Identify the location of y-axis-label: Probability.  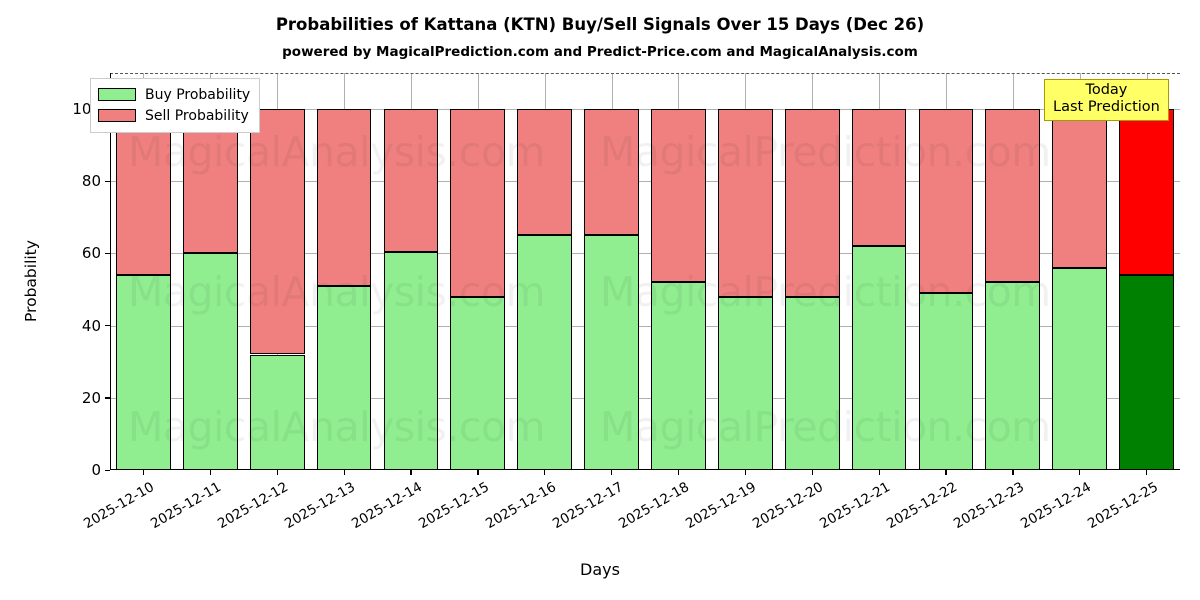
(31, 280).